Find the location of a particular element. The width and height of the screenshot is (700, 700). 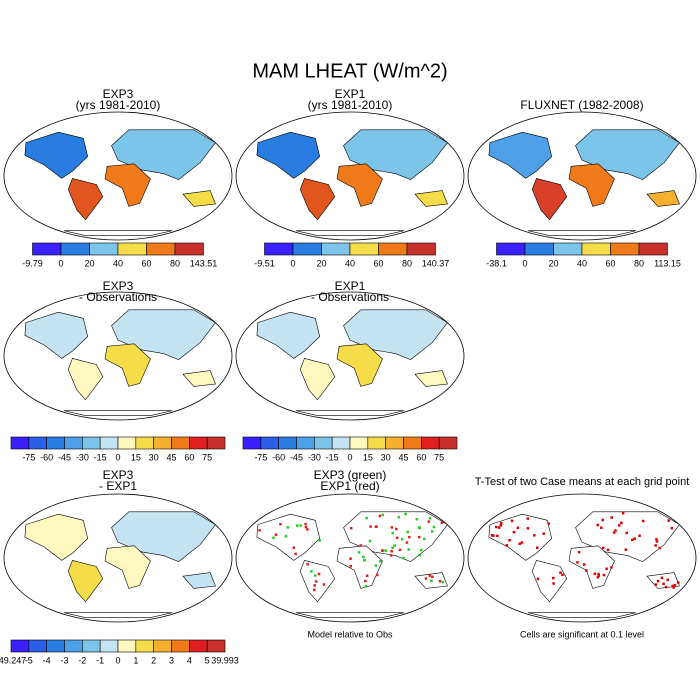

colorbar-label: 140.37 is located at coordinates (436, 263).